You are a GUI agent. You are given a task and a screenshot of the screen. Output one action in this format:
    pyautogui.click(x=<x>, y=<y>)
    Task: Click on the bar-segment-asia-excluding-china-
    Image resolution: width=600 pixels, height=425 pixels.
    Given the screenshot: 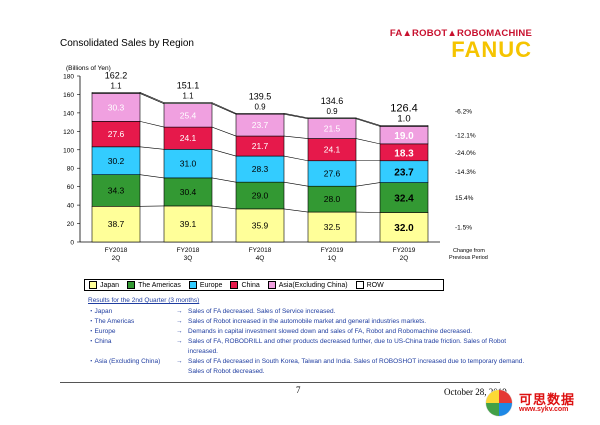 What is the action you would take?
    pyautogui.click(x=116, y=107)
    